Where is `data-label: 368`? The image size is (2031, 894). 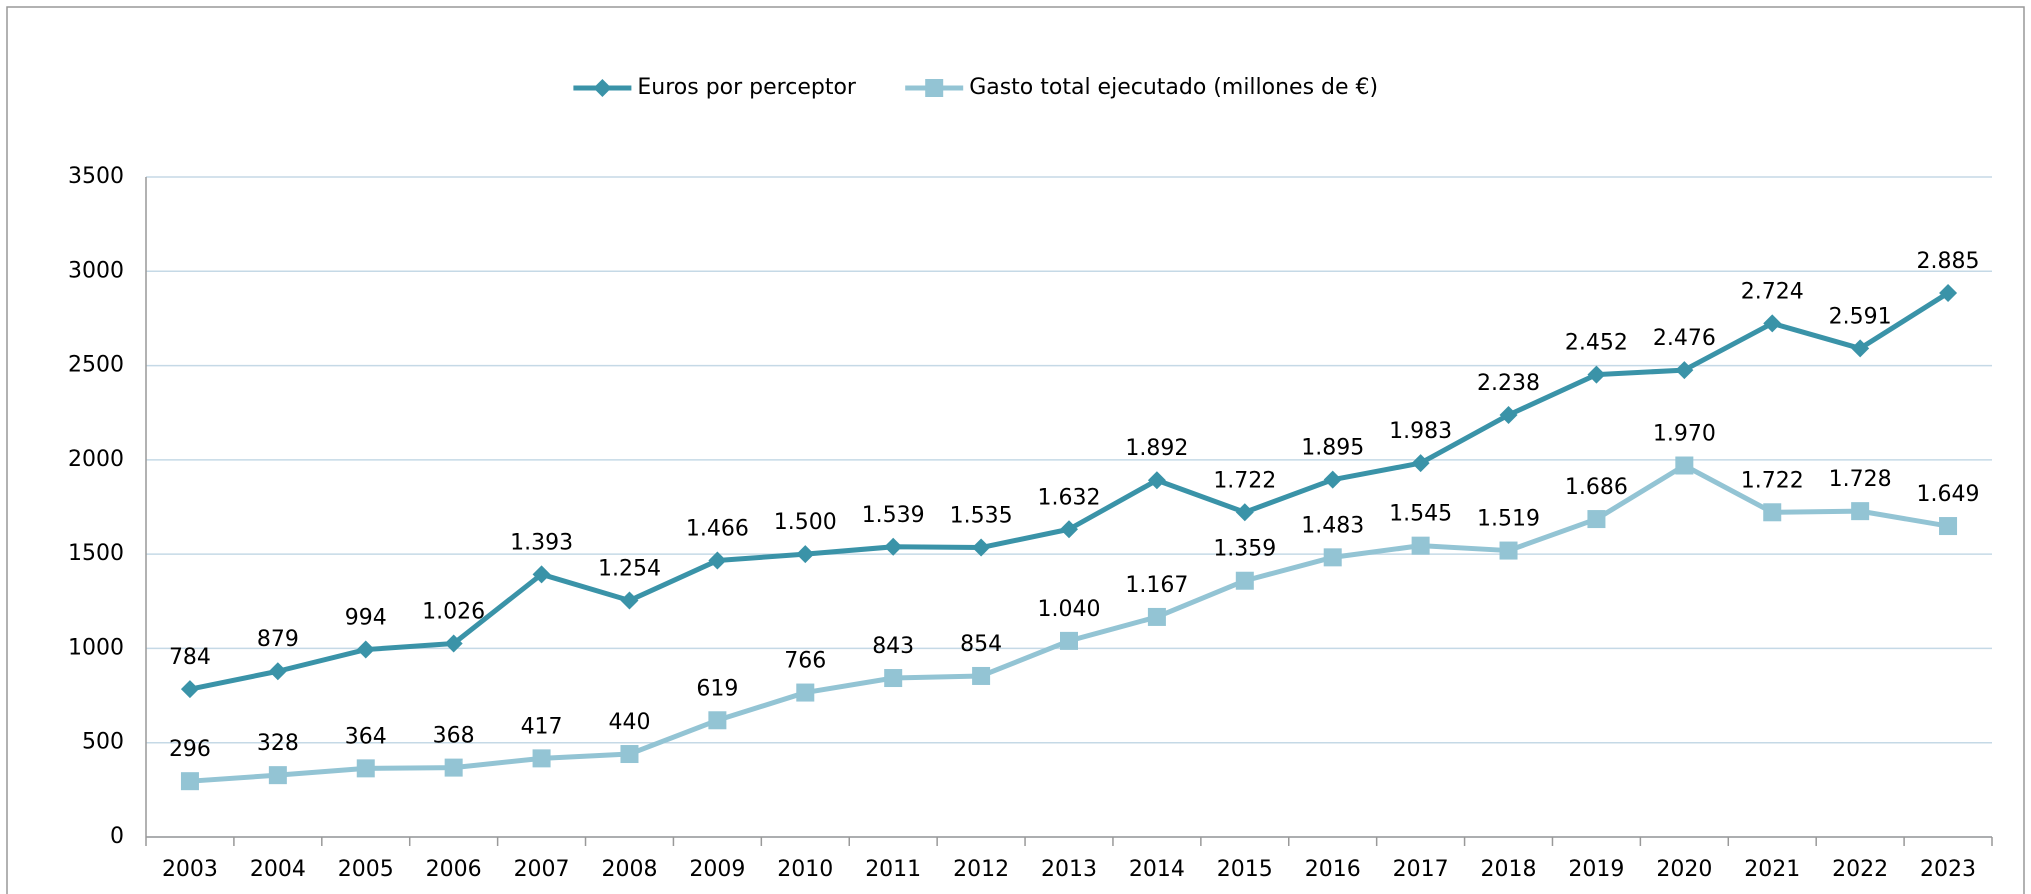 data-label: 368 is located at coordinates (454, 736).